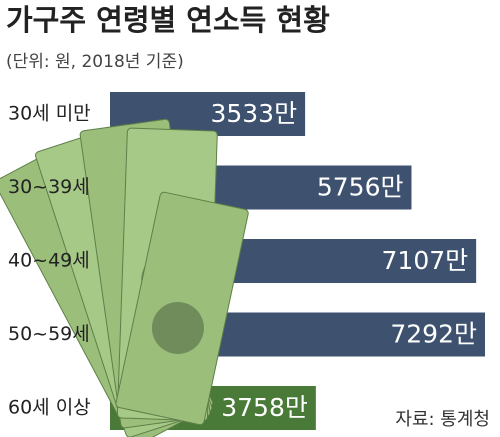  I want to click on source: 자료: 통계청, so click(442, 419).